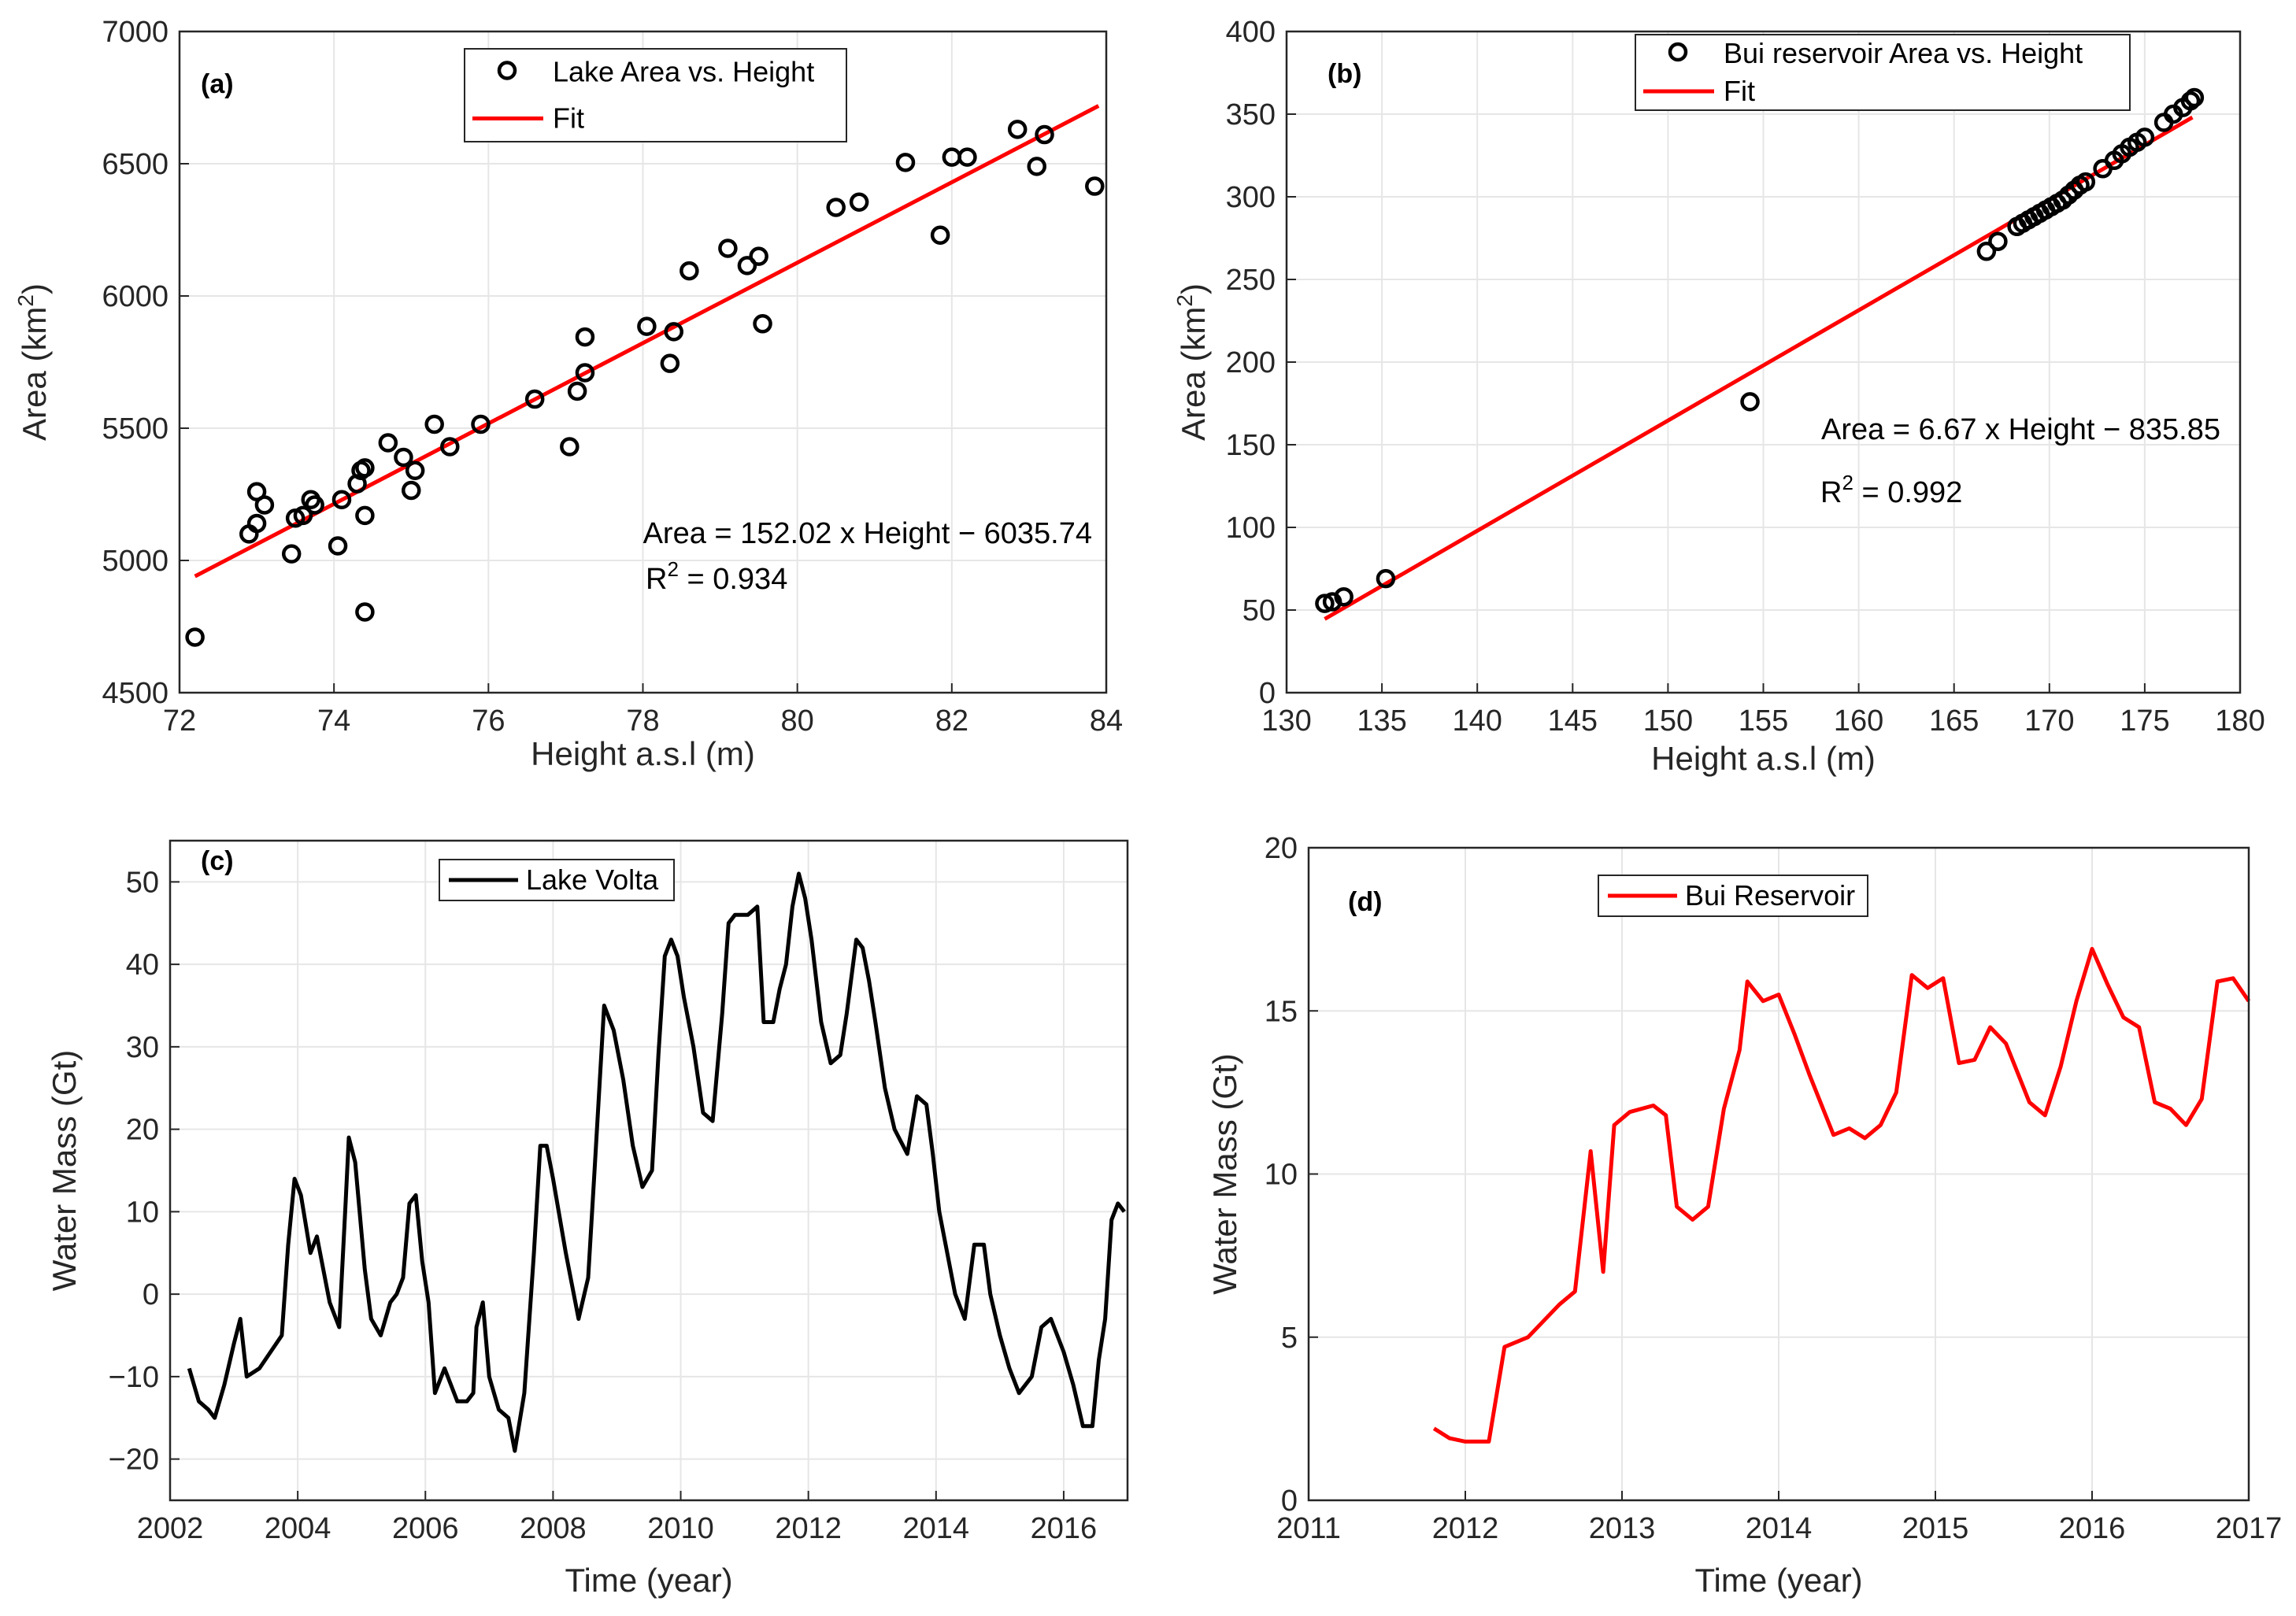 The image size is (2296, 1616). What do you see at coordinates (135, 164) in the screenshot?
I see `y-tick-label: 6500` at bounding box center [135, 164].